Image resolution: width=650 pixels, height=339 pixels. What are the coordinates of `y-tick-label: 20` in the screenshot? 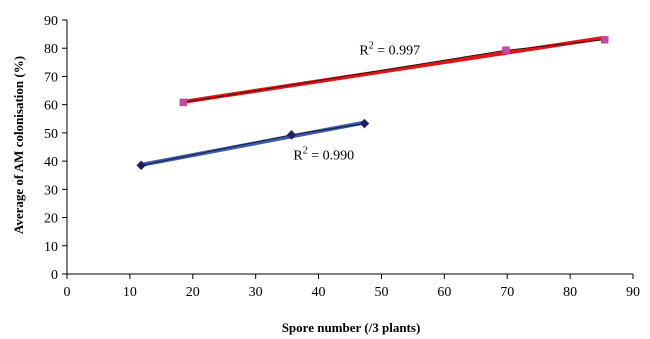 It's located at (51, 219).